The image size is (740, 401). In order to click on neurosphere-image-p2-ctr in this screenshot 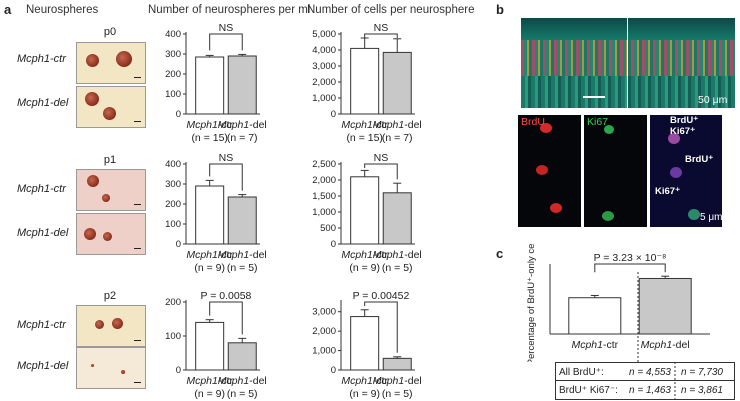, I will do `click(111, 326)`.